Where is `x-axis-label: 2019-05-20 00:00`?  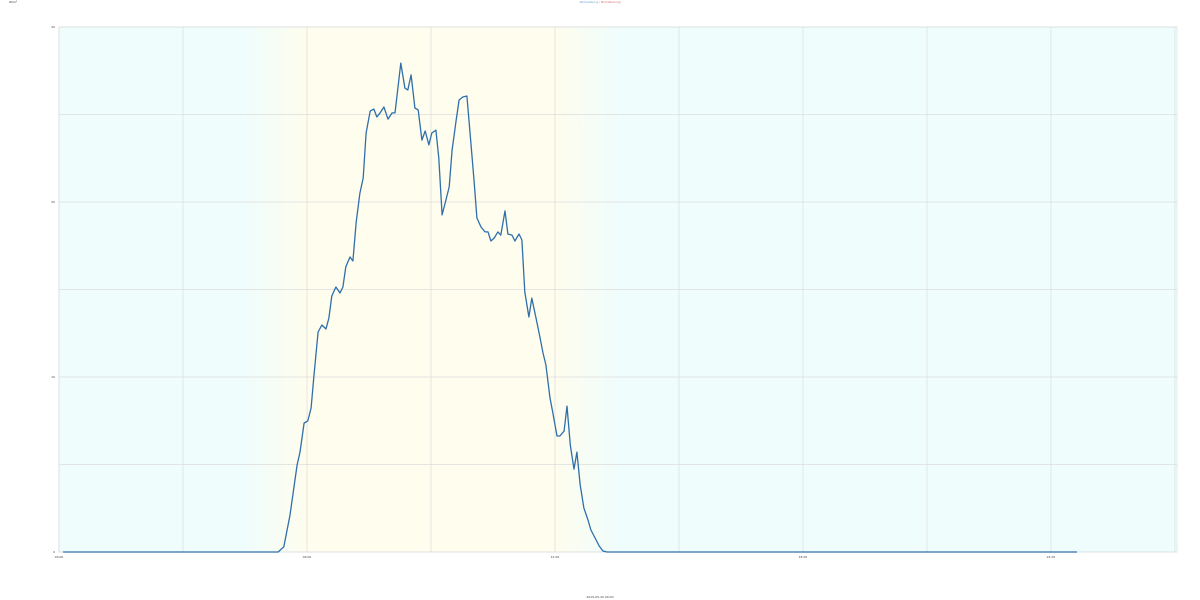
x-axis-label: 2019-05-20 00:00 is located at coordinates (599, 597).